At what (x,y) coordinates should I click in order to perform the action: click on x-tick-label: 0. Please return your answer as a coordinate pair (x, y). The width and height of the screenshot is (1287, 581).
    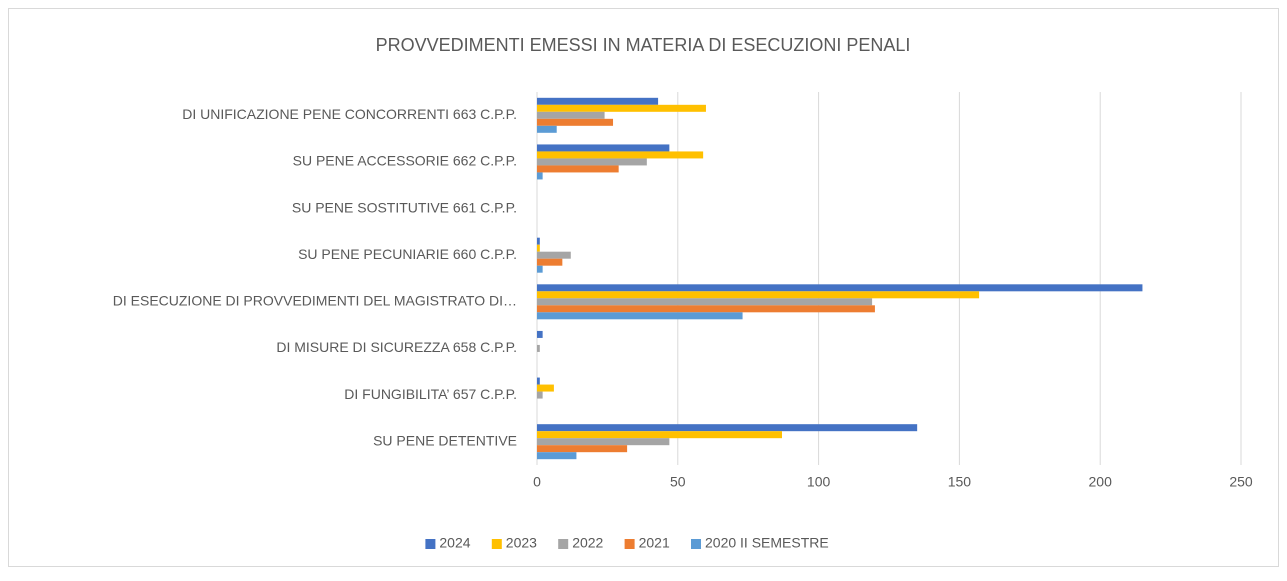
    Looking at the image, I should click on (537, 482).